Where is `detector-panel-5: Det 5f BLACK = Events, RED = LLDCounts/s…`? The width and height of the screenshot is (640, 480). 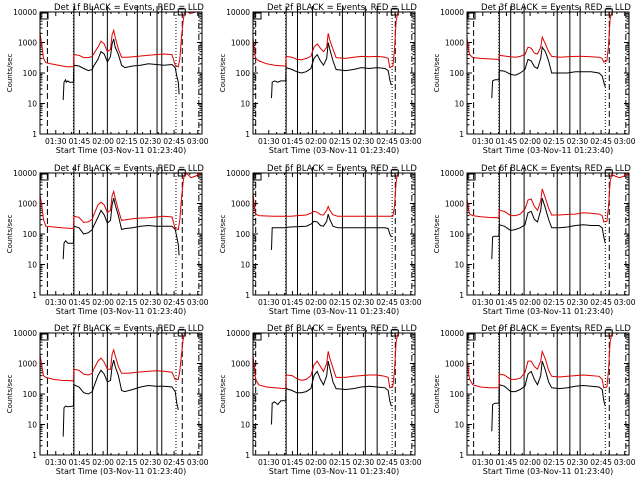
detector-panel-5: Det 5f BLACK = Events, RED = LLDCounts/s… is located at coordinates (320, 240).